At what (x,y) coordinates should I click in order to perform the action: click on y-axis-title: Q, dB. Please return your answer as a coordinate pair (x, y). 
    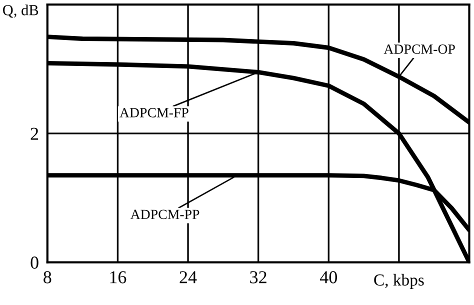
    Looking at the image, I should click on (20, 11).